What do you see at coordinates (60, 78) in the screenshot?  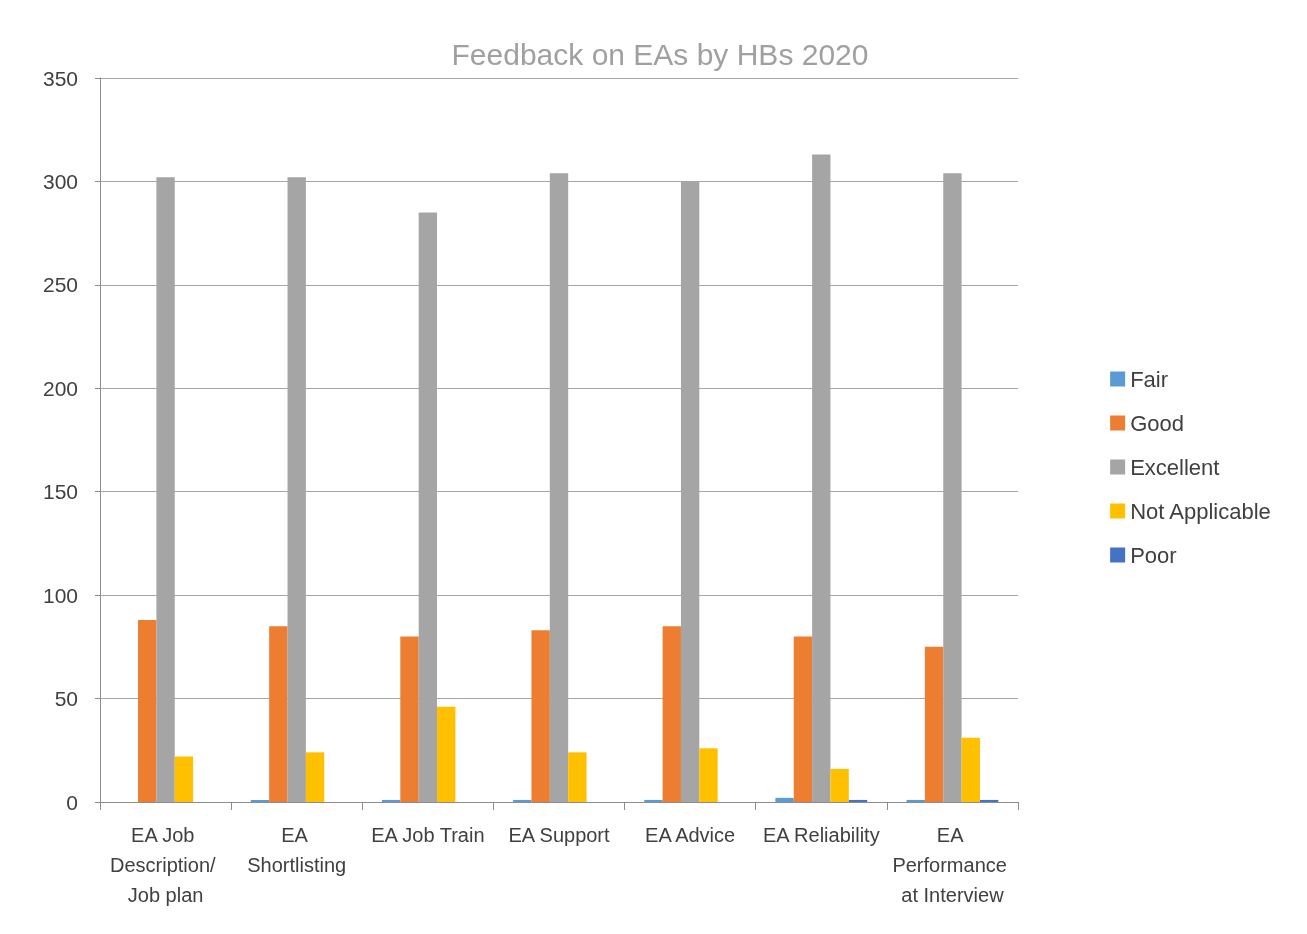 I see `y-tick-label: 350` at bounding box center [60, 78].